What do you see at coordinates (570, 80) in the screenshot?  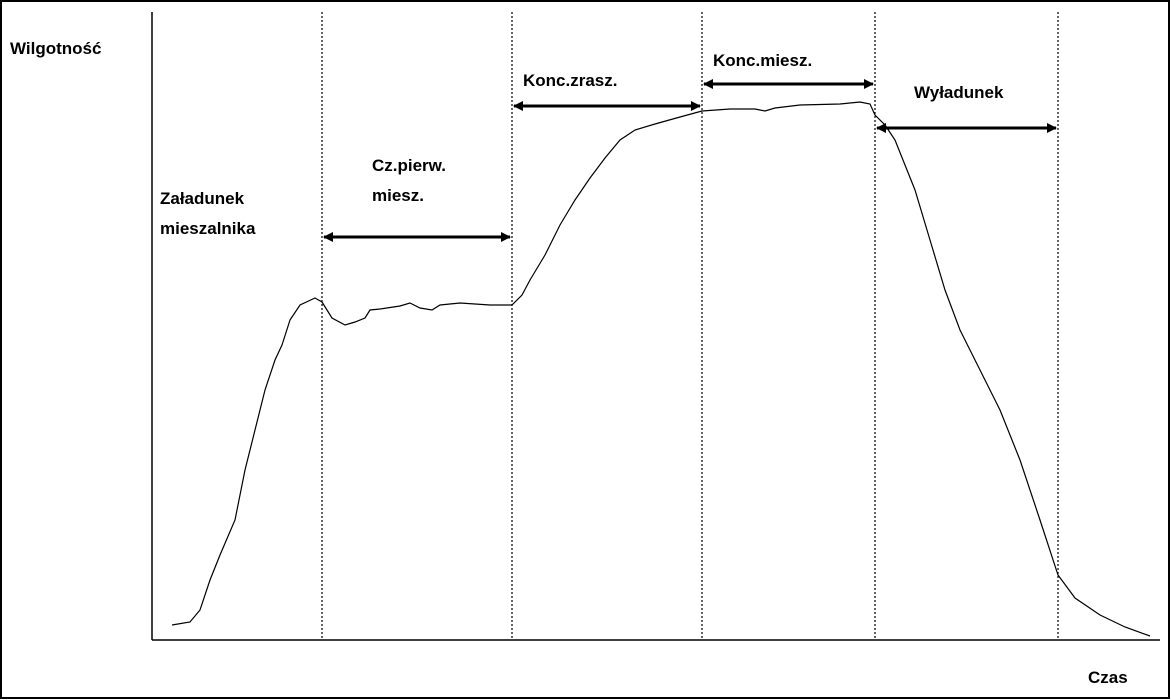 I see `phase-label: Konc.zrasz.` at bounding box center [570, 80].